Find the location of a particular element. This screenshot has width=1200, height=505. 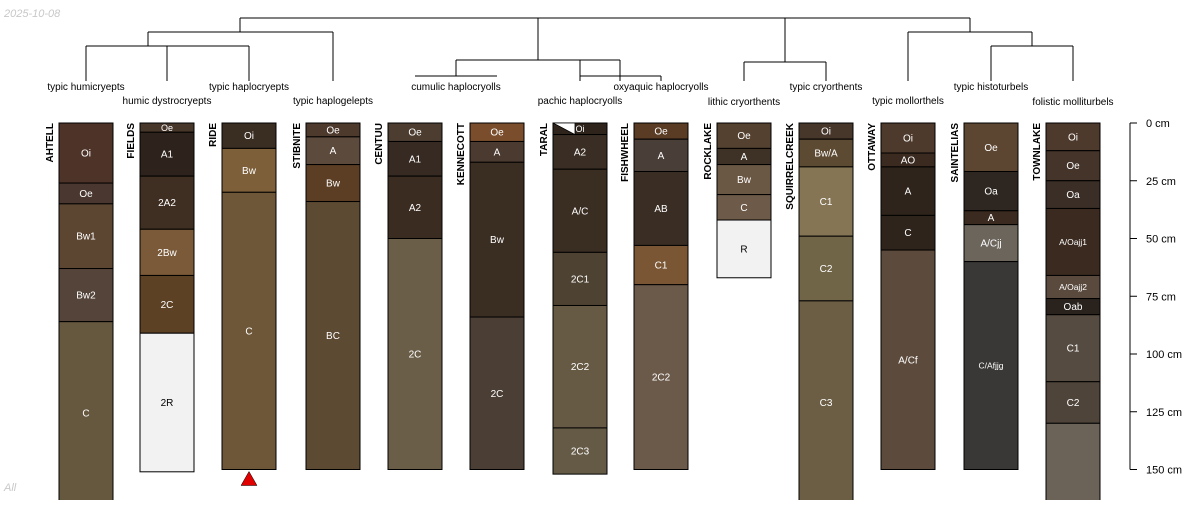

horizon-label: Bw1 is located at coordinates (86, 237).